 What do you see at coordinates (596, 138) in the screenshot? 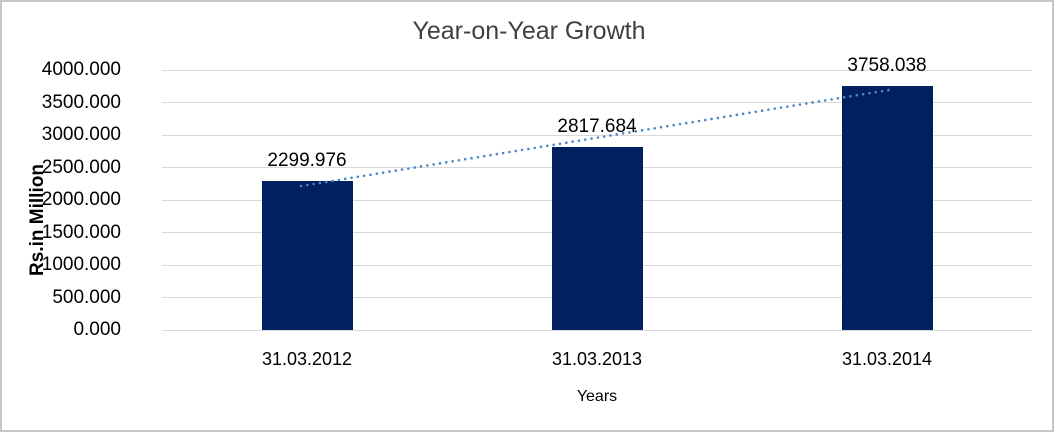
I see `trendline` at bounding box center [596, 138].